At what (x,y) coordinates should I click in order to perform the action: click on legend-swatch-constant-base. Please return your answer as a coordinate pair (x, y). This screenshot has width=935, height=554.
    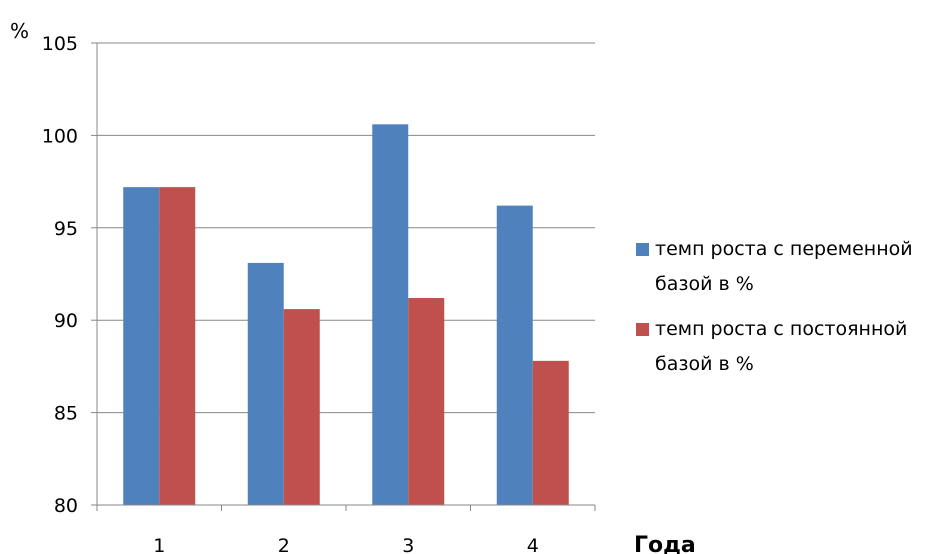
    Looking at the image, I should click on (642, 329).